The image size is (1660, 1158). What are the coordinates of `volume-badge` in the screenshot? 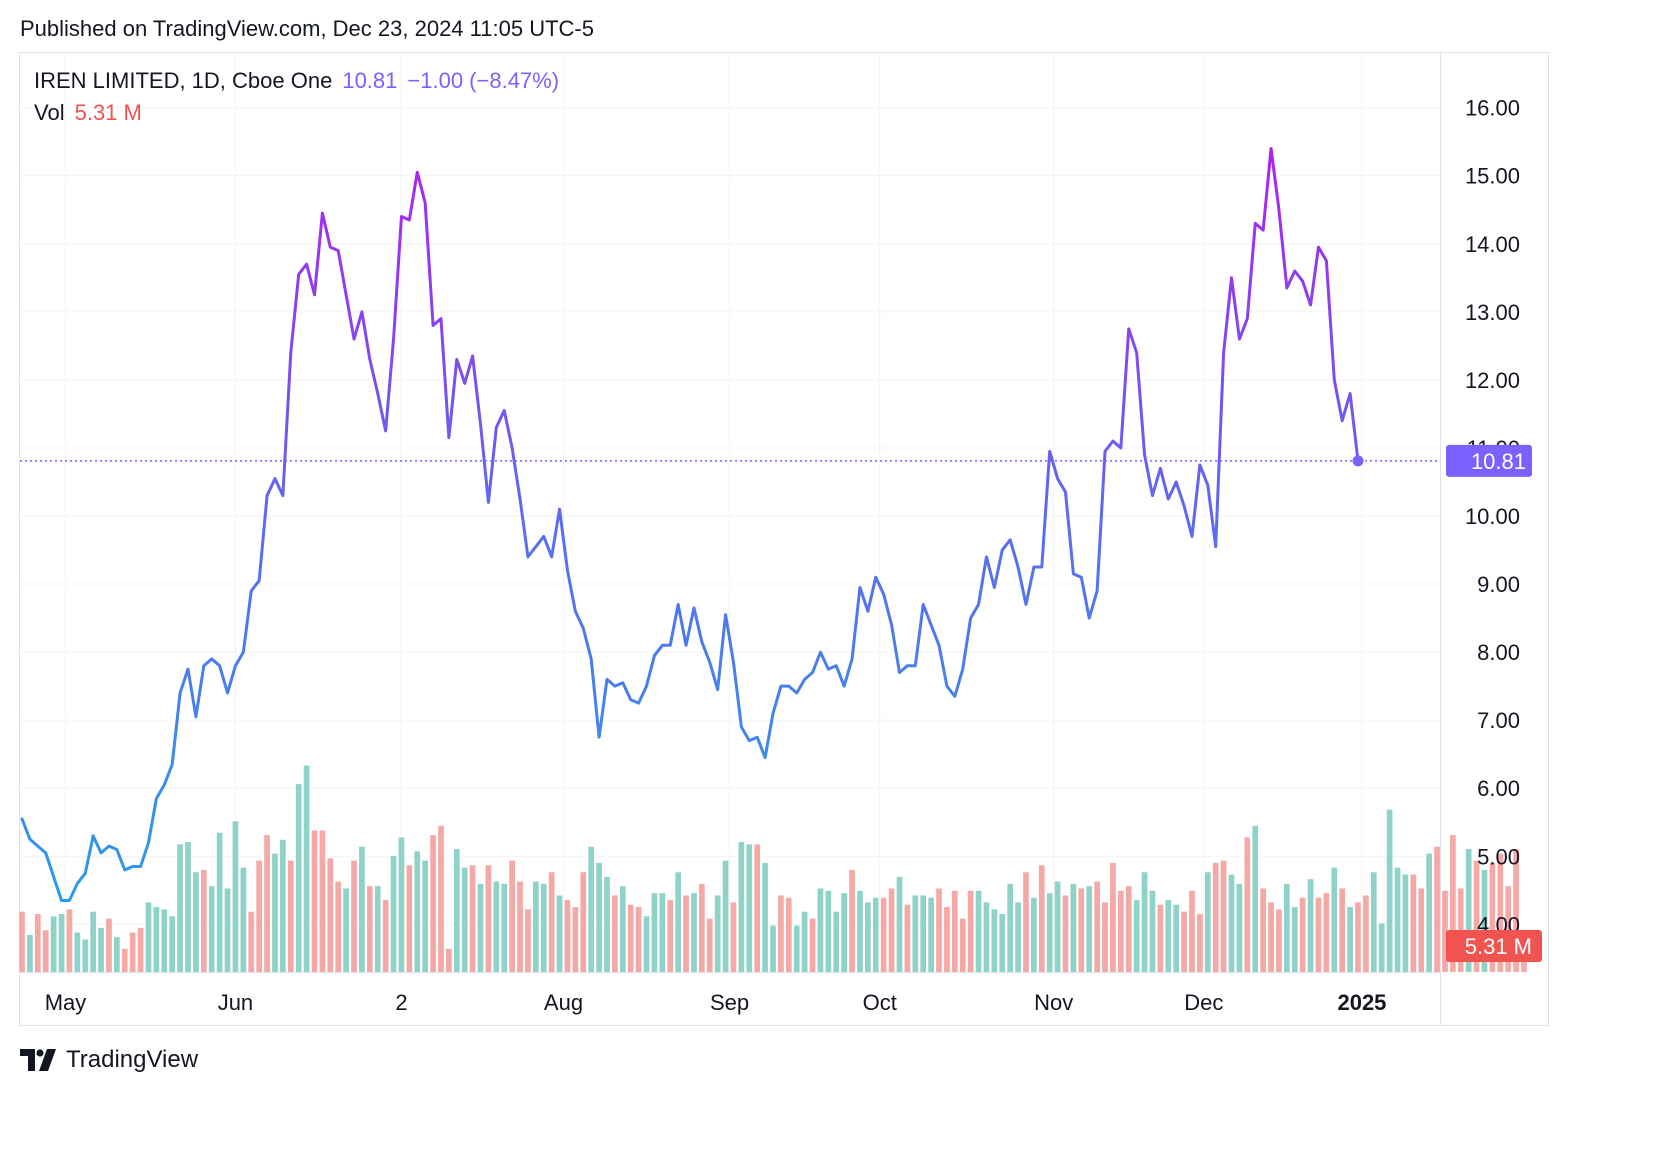 It's located at (1494, 946).